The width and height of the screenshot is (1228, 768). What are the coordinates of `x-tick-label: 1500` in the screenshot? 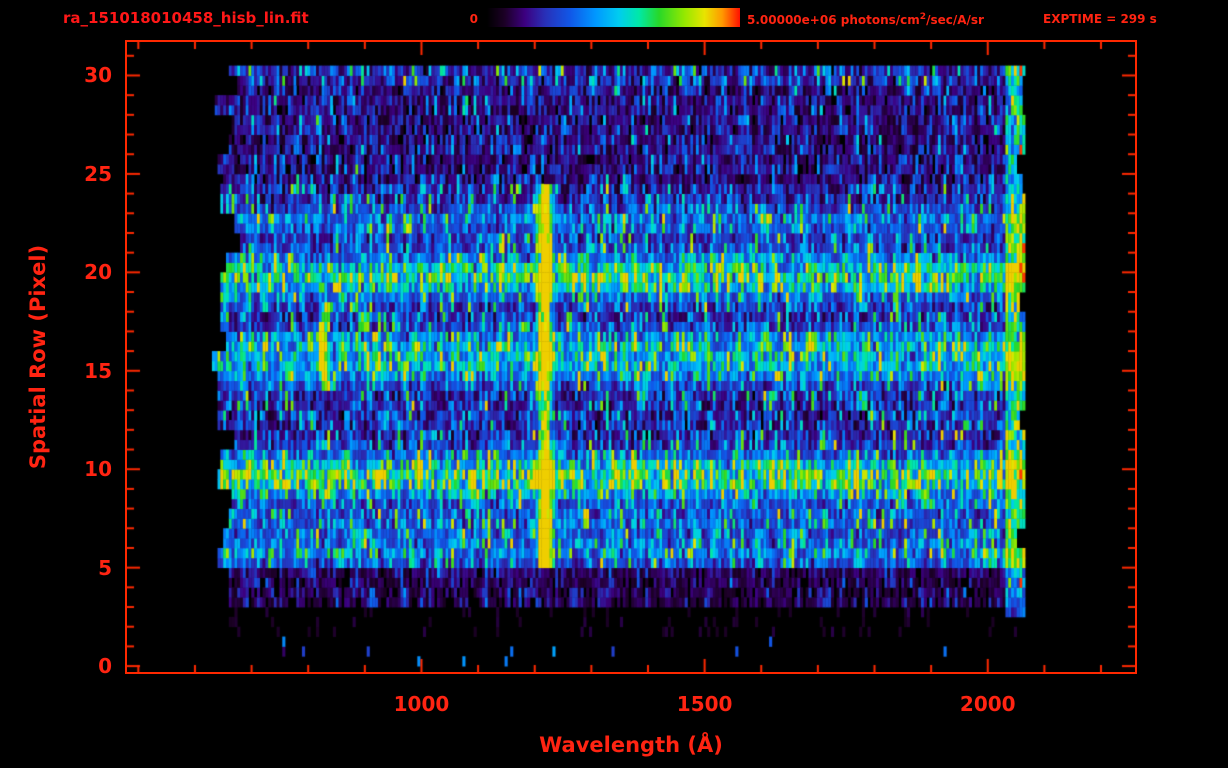 It's located at (704, 704).